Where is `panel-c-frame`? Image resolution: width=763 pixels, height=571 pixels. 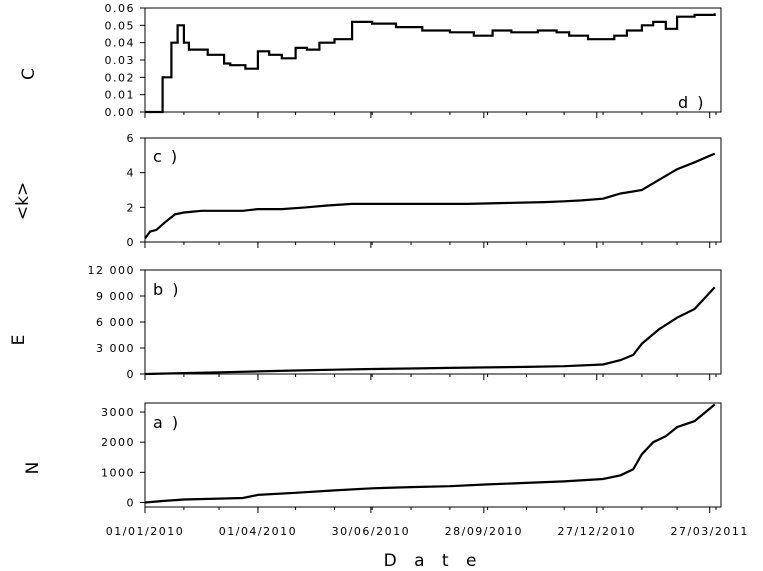
panel-c-frame is located at coordinates (433, 190).